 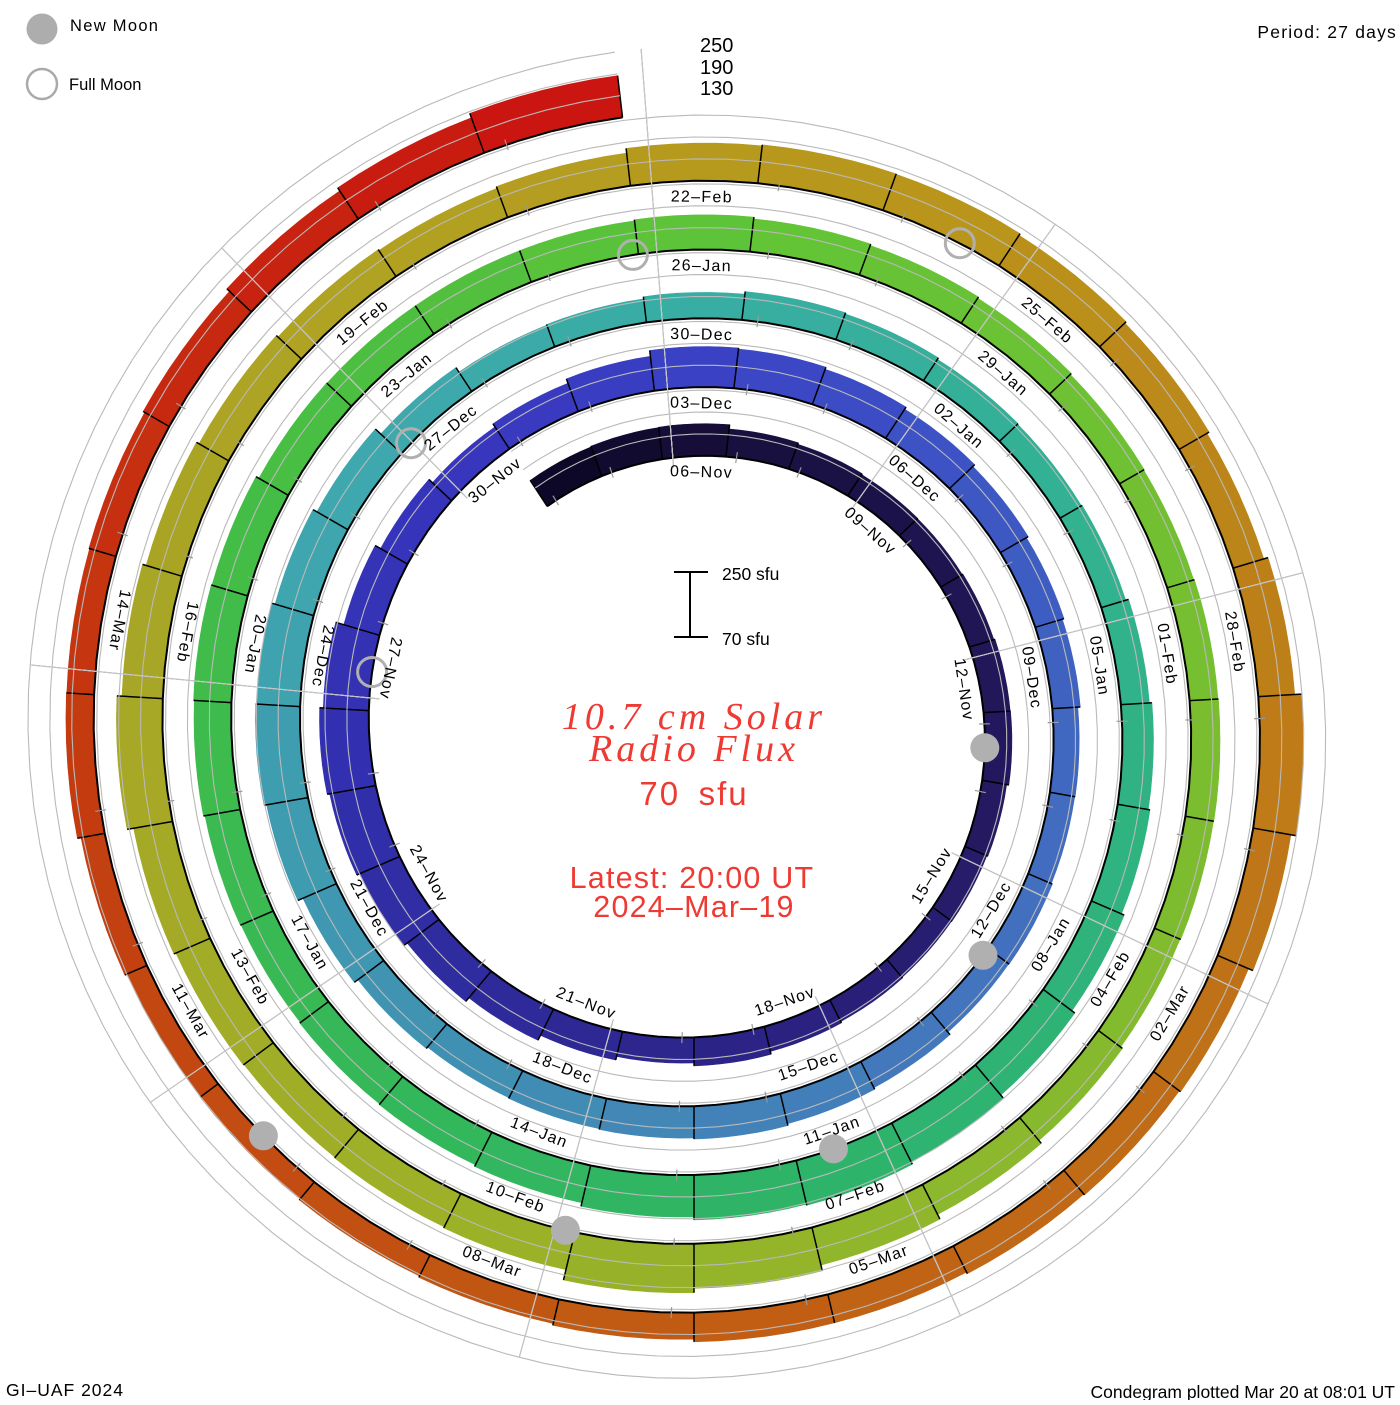 What do you see at coordinates (701, 266) in the screenshot?
I see `svg-text: 26–Jan` at bounding box center [701, 266].